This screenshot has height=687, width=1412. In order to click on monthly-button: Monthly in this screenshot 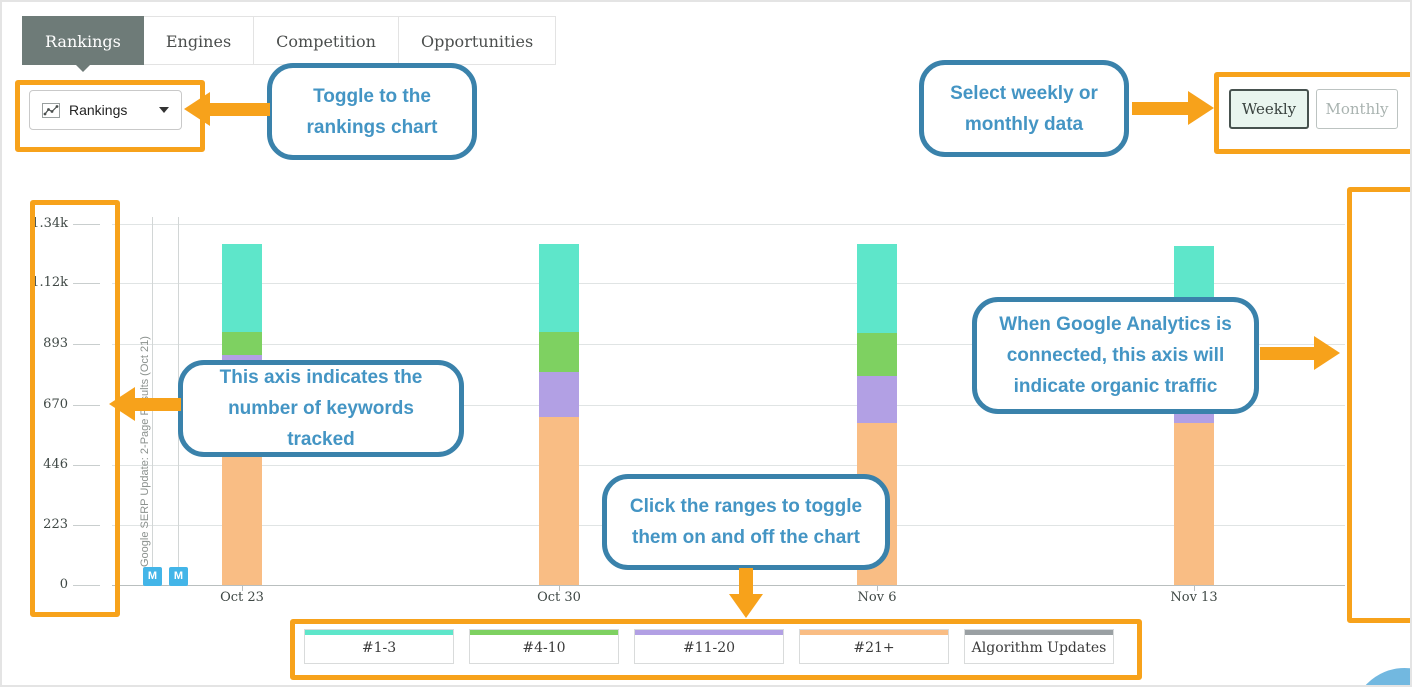, I will do `click(1357, 109)`.